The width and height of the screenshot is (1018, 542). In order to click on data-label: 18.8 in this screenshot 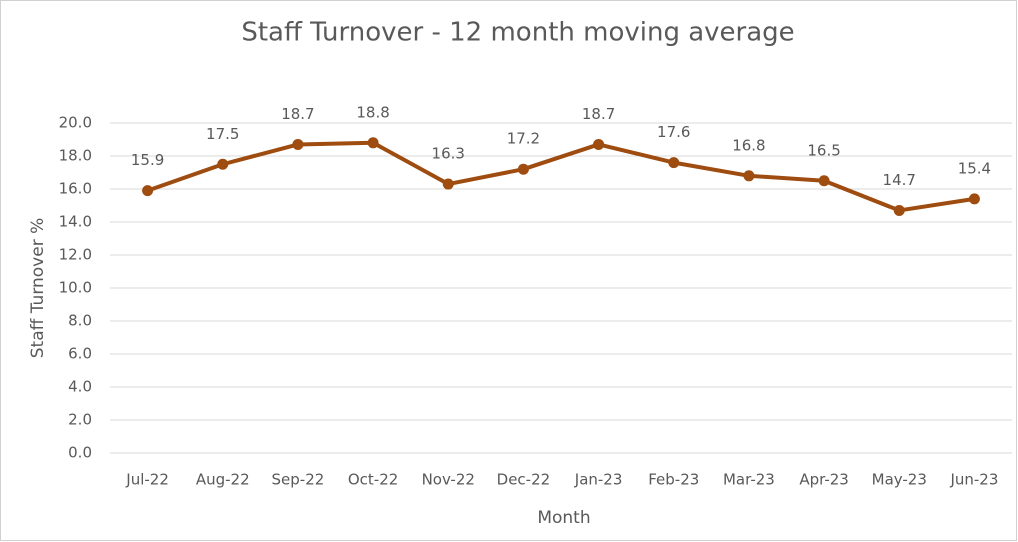, I will do `click(372, 112)`.